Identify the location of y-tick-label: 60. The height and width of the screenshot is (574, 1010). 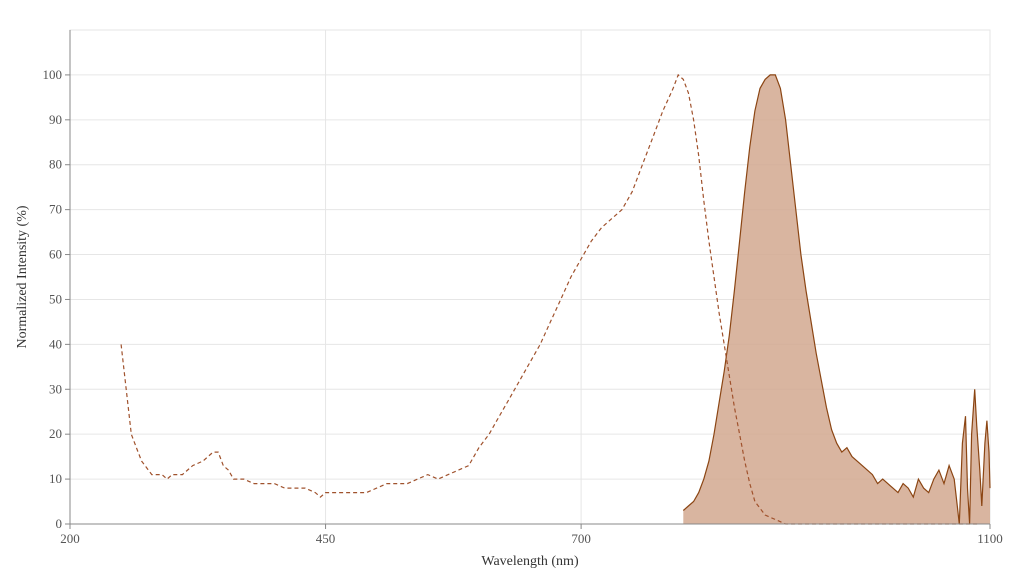
(55, 254).